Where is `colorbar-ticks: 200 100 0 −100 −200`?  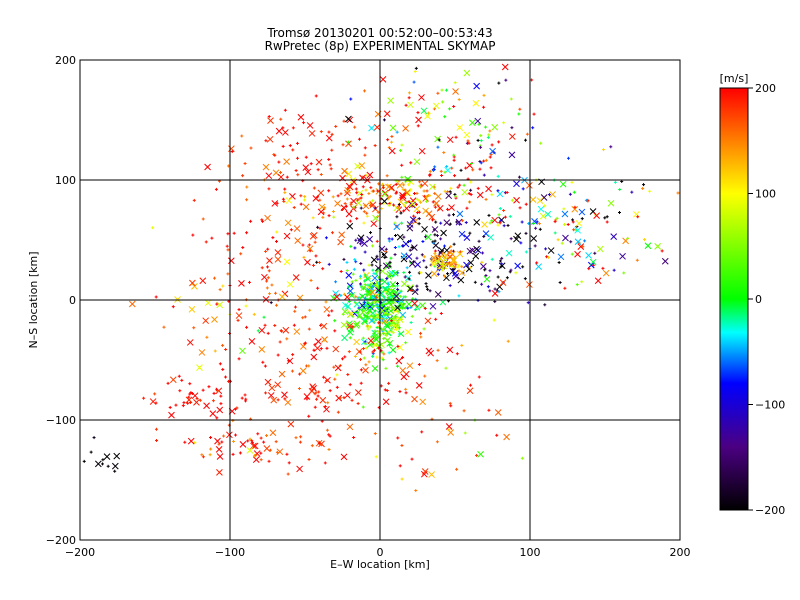
colorbar-ticks: 200 100 0 −100 −200 is located at coordinates (766, 299).